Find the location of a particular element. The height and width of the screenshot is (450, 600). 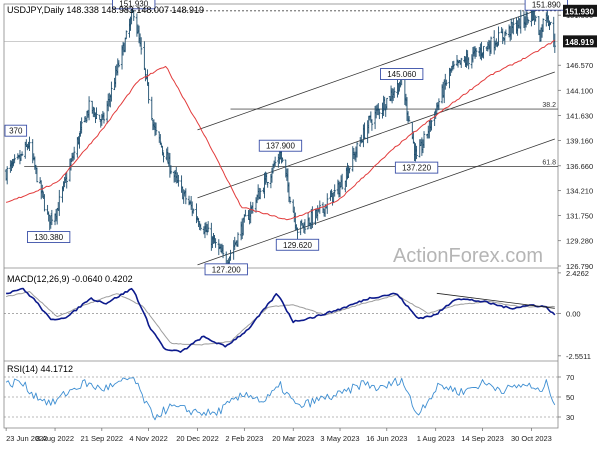

last-price-badge-bg is located at coordinates (580, 41).